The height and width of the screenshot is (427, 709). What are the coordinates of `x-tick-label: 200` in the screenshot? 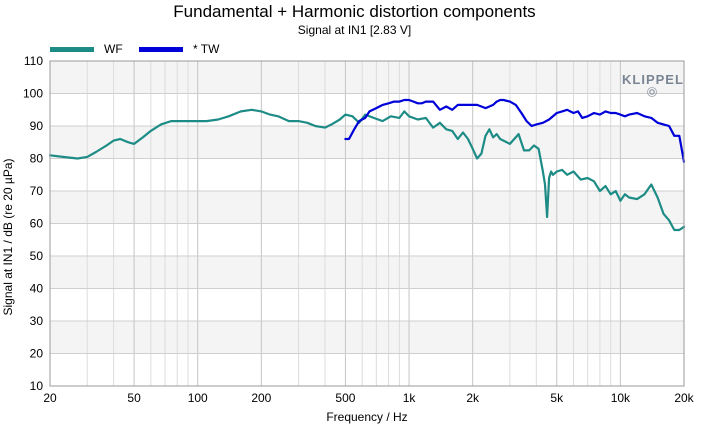 It's located at (261, 398).